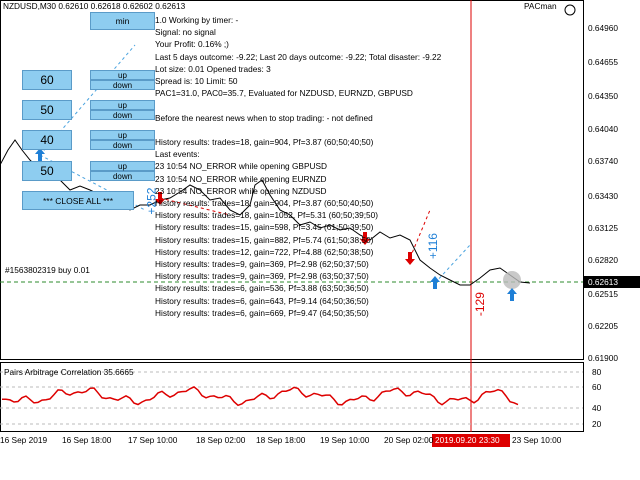  What do you see at coordinates (512, 280) in the screenshot?
I see `position-marker` at bounding box center [512, 280].